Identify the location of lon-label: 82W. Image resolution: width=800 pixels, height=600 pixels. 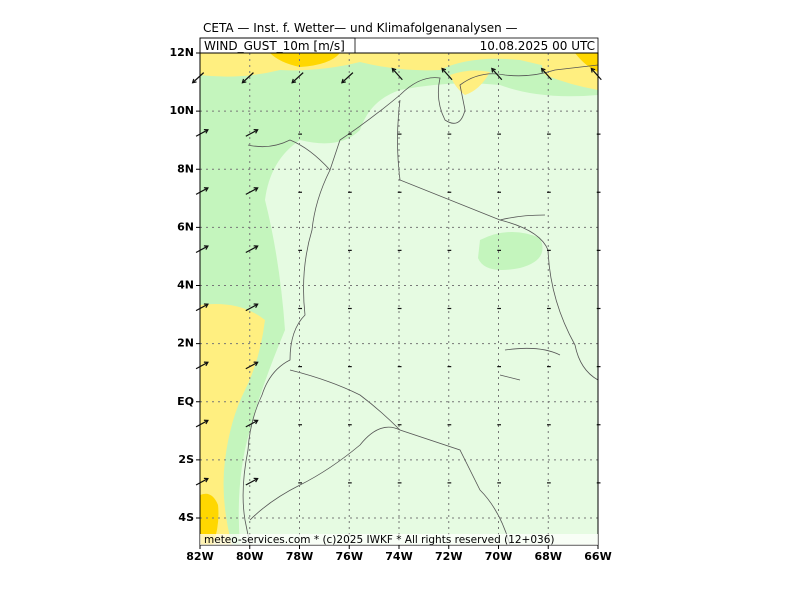
(199, 556).